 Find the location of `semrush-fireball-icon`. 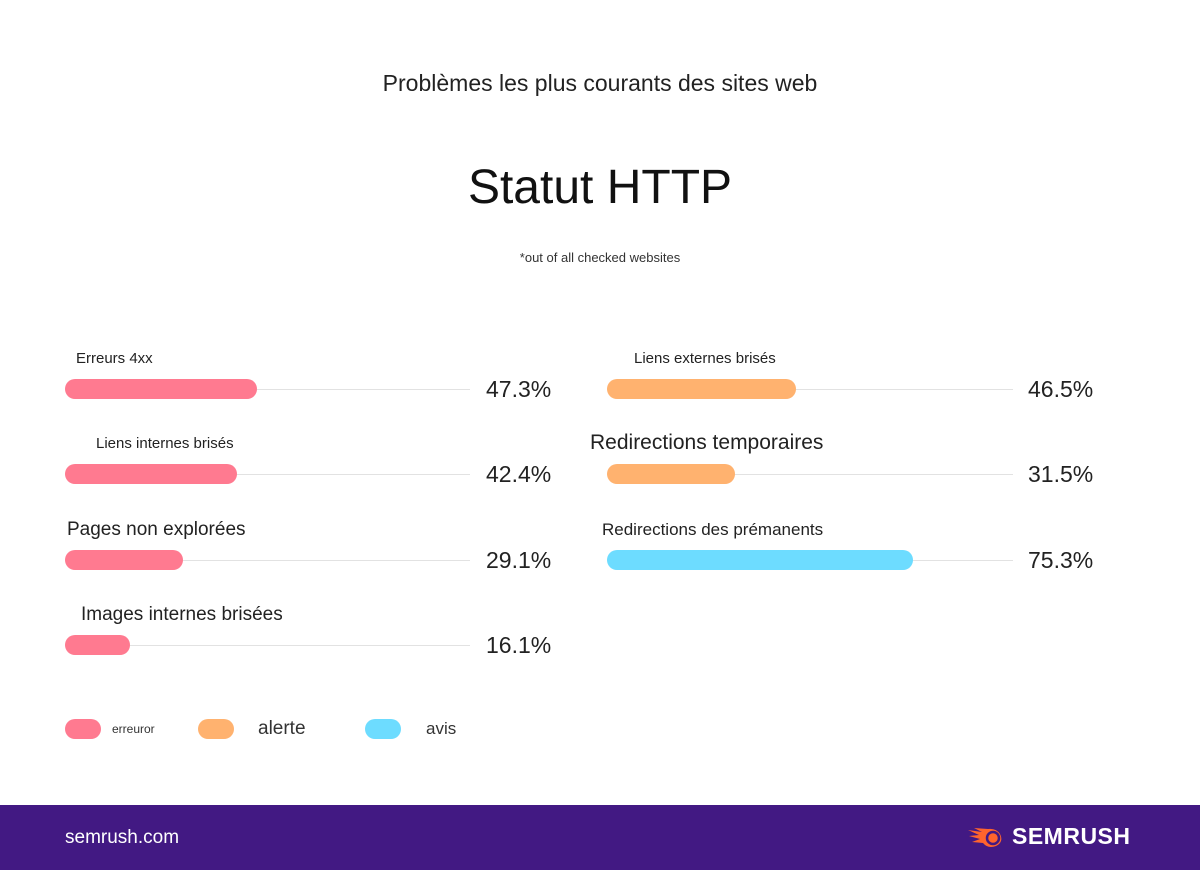

semrush-fireball-icon is located at coordinates (985, 837).